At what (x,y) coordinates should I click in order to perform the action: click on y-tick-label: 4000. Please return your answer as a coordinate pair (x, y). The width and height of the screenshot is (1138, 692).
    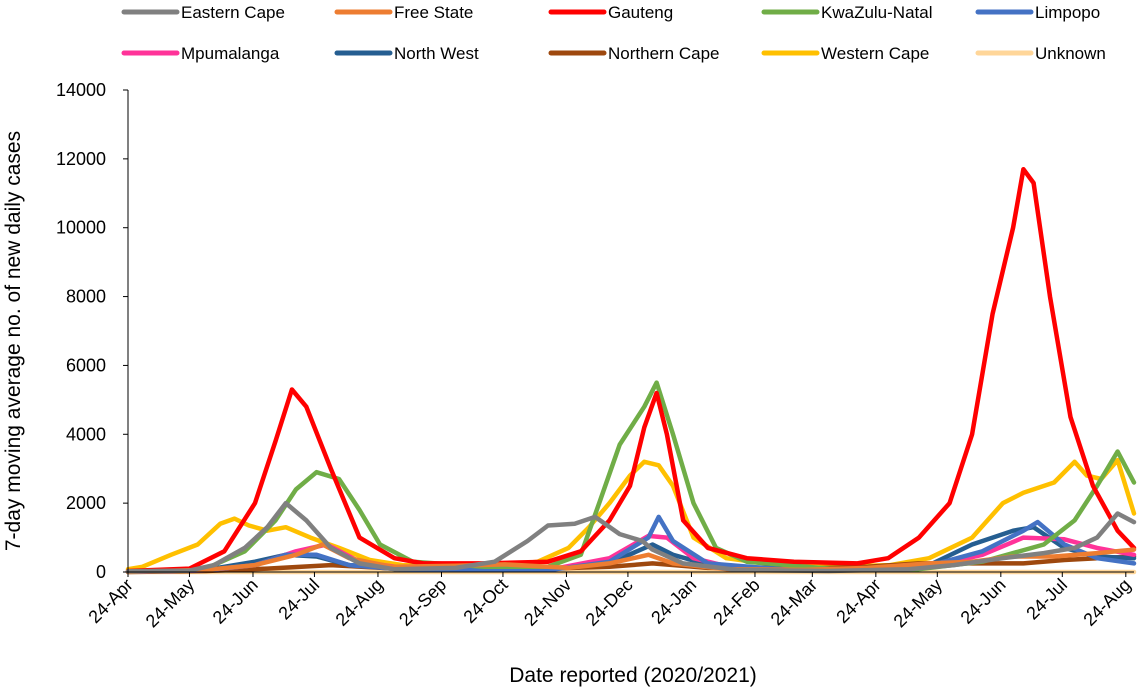
    Looking at the image, I should click on (86, 434).